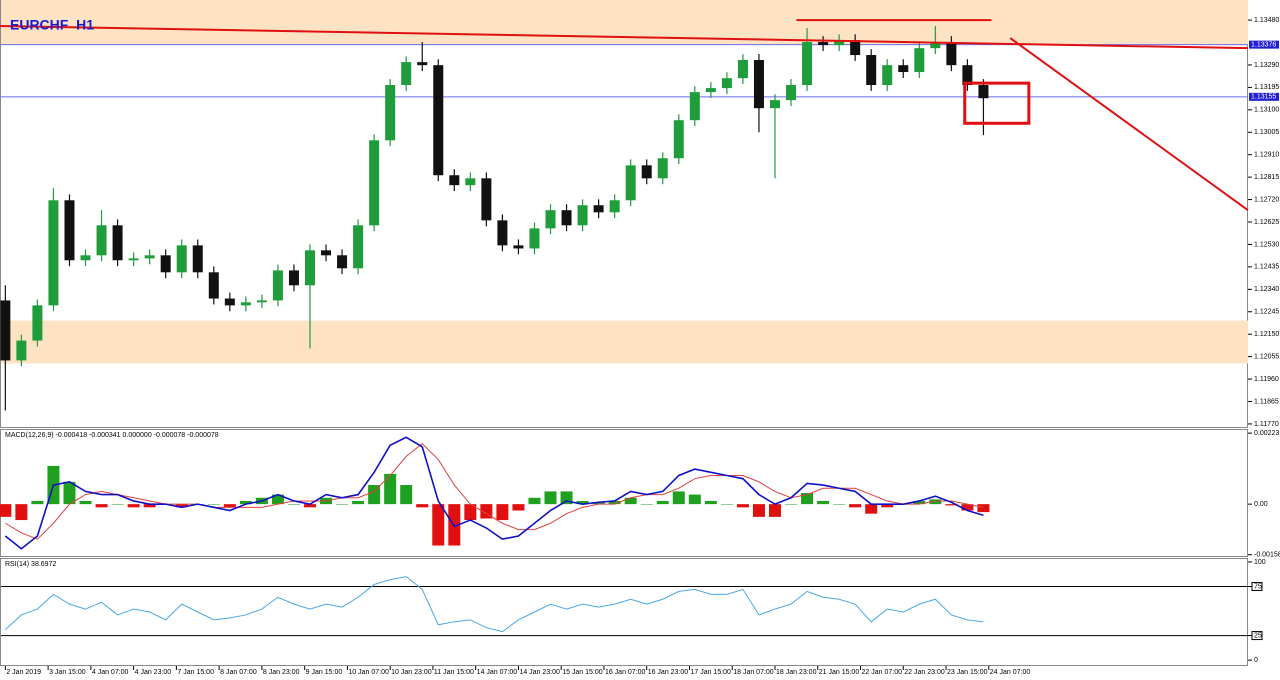 The height and width of the screenshot is (680, 1280). I want to click on x-tick-label: 11 Jan 15:00, so click(454, 672).